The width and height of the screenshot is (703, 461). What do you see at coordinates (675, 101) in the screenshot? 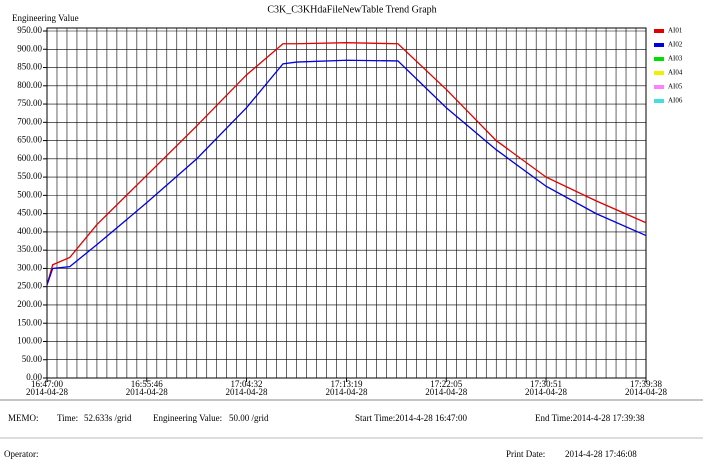
I see `legend-label: AI06` at bounding box center [675, 101].